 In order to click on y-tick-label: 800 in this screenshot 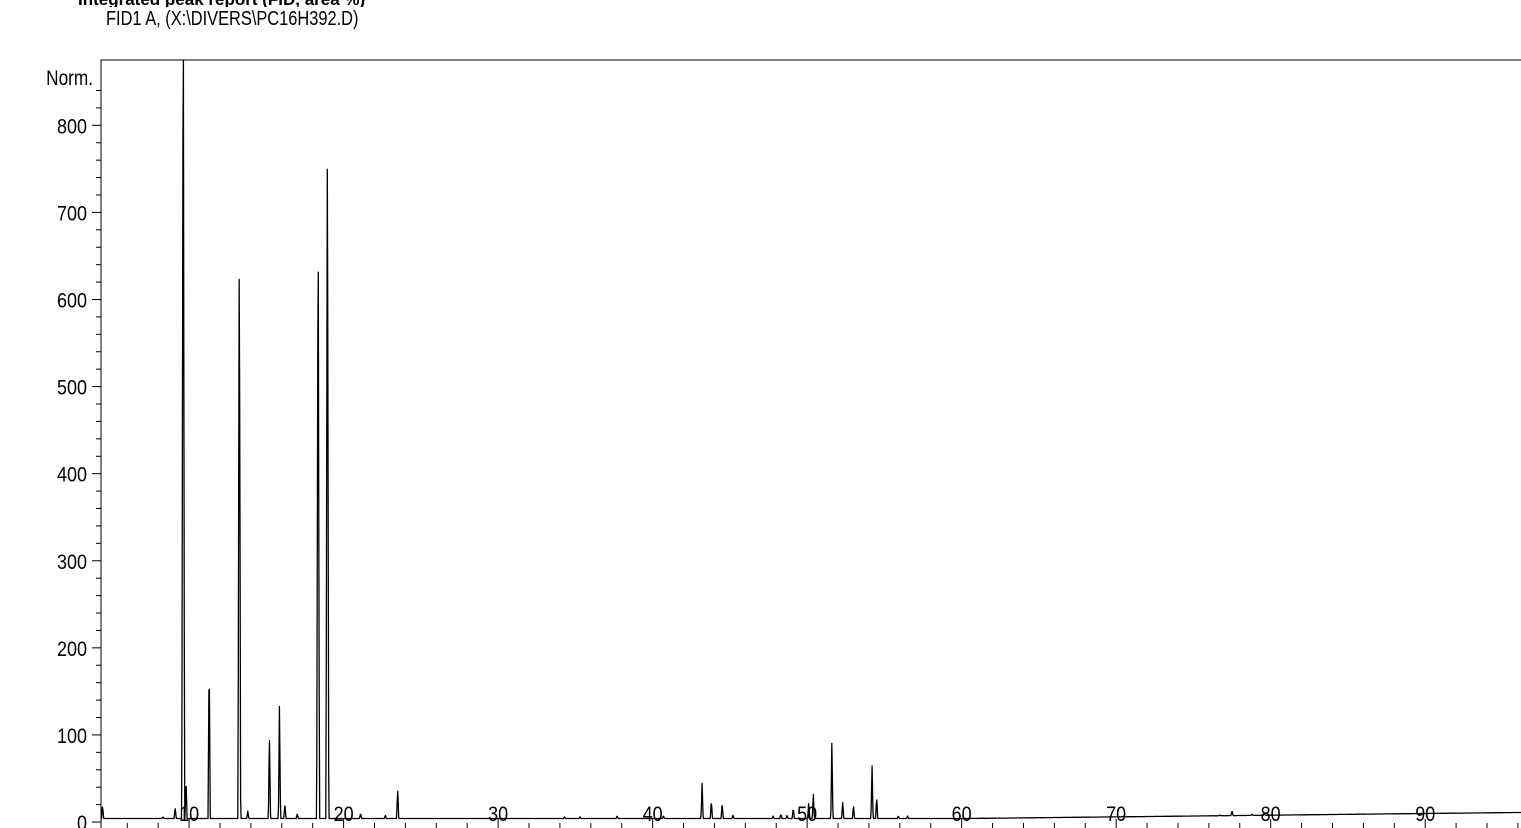, I will do `click(72, 126)`.